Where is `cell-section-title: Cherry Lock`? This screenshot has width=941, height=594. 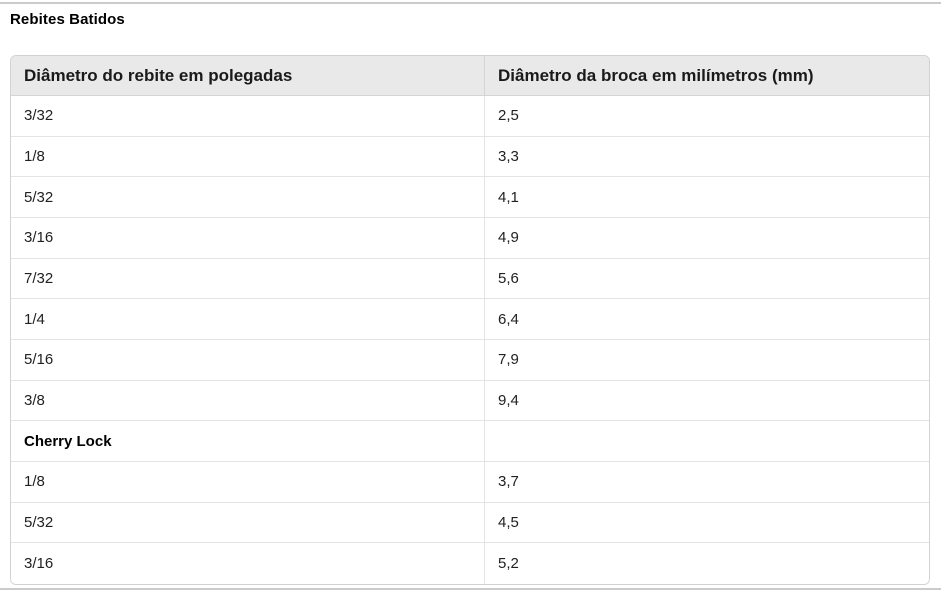
cell-section-title: Cherry Lock is located at coordinates (248, 441).